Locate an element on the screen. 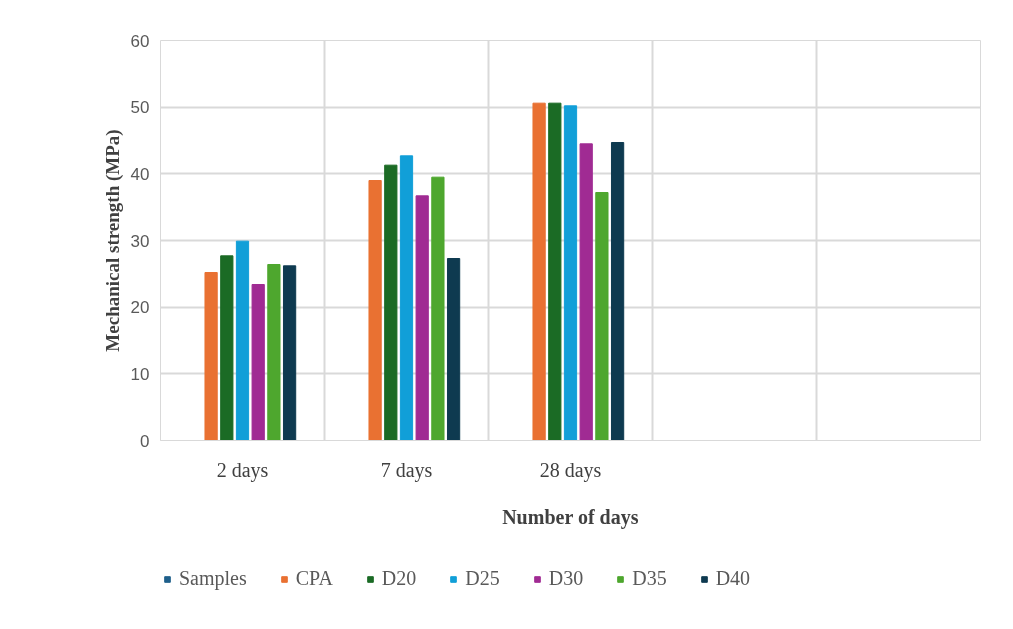  y-tick-label: 60 is located at coordinates (140, 41).